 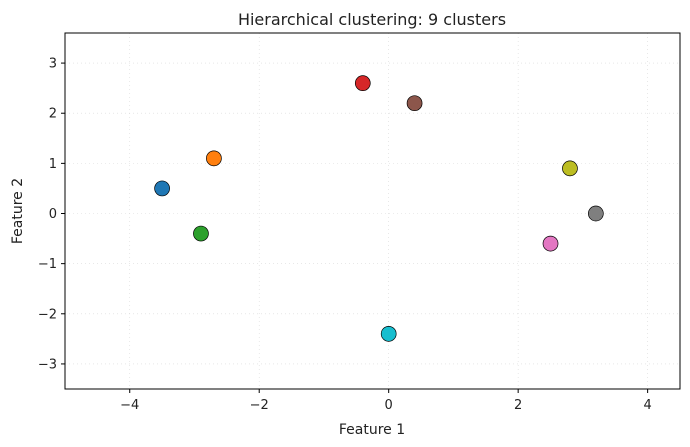 What do you see at coordinates (372, 19) in the screenshot?
I see `chart-title: Hierarchical clustering: 9 clusters` at bounding box center [372, 19].